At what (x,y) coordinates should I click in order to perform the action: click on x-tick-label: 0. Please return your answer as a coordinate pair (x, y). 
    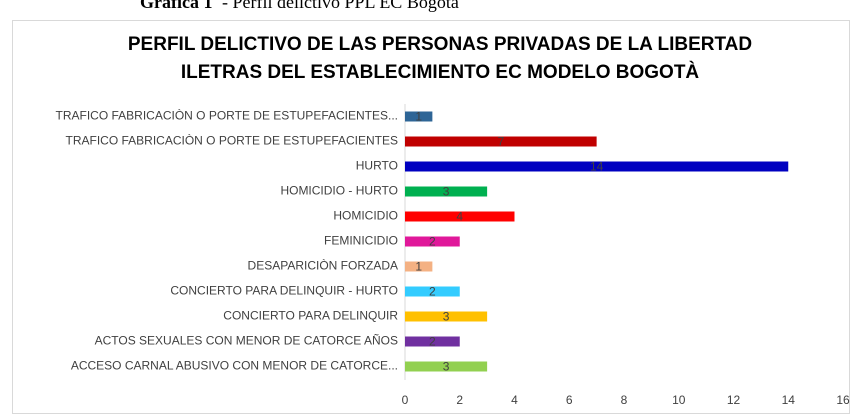
    Looking at the image, I should click on (405, 400).